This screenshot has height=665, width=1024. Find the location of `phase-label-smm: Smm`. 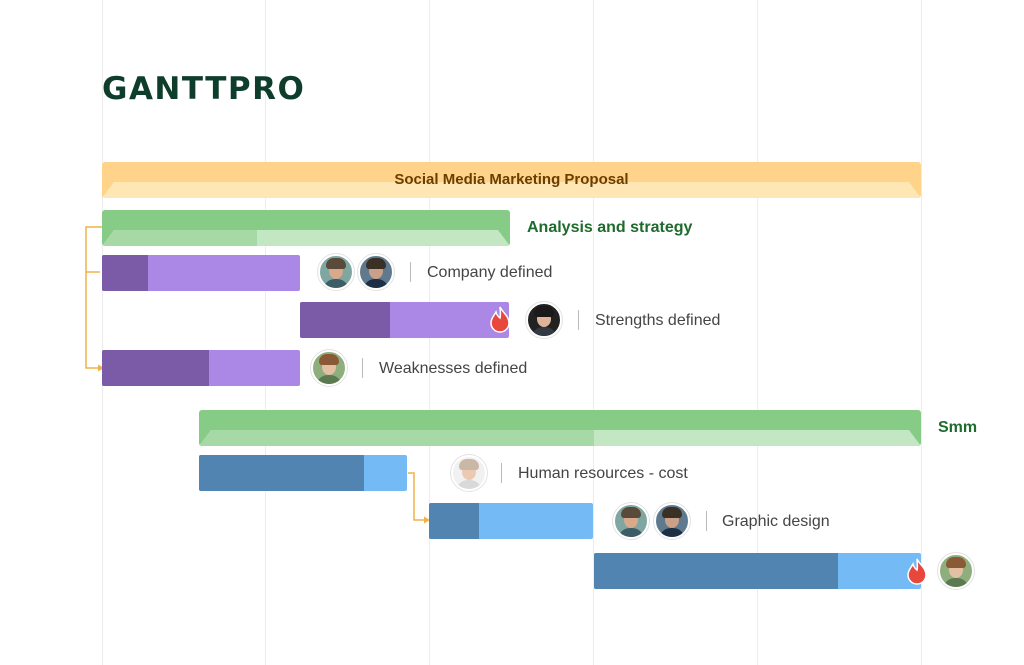

phase-label-smm: Smm is located at coordinates (958, 427).